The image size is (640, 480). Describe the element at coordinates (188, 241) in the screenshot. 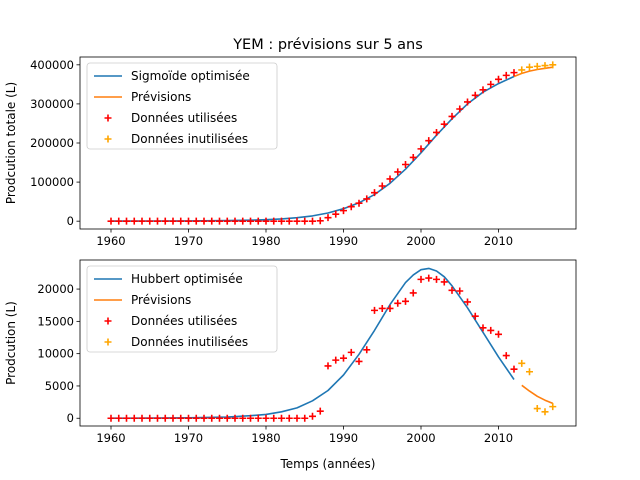

I see `x-tick-label: 1970` at that location.